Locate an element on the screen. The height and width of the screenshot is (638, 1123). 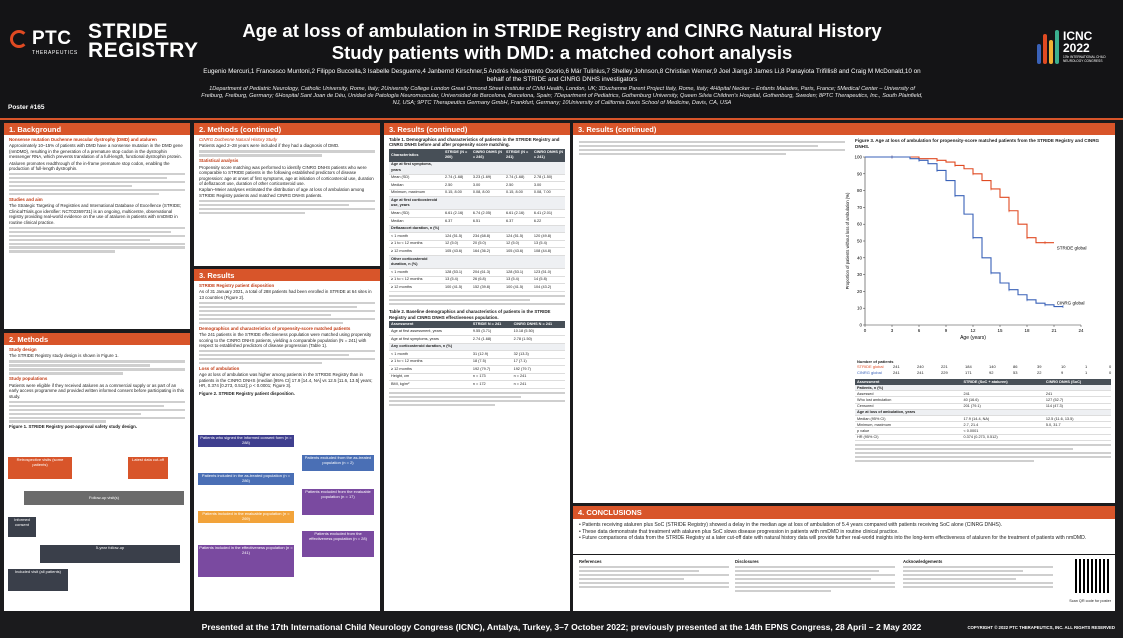
table1-cell: 204 (61.3) is located at coordinates (487, 272).